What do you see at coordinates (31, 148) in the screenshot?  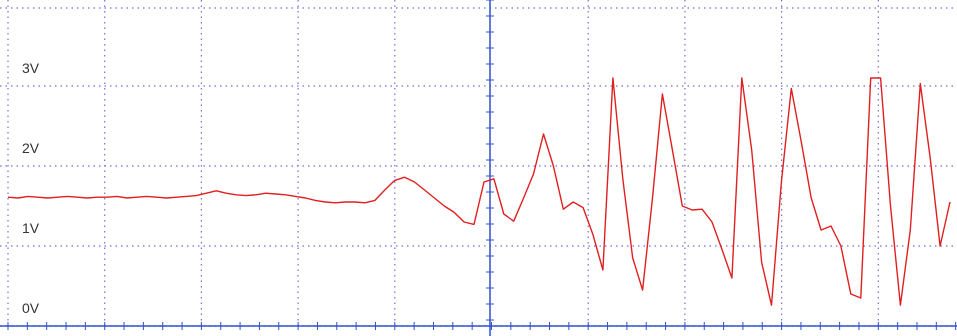 I see `y-tick-label: 2V` at bounding box center [31, 148].